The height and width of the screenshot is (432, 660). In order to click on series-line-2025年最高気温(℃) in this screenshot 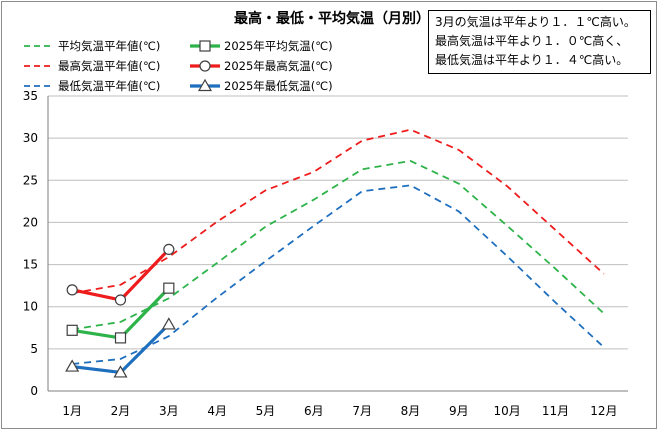, I will do `click(120, 275)`.